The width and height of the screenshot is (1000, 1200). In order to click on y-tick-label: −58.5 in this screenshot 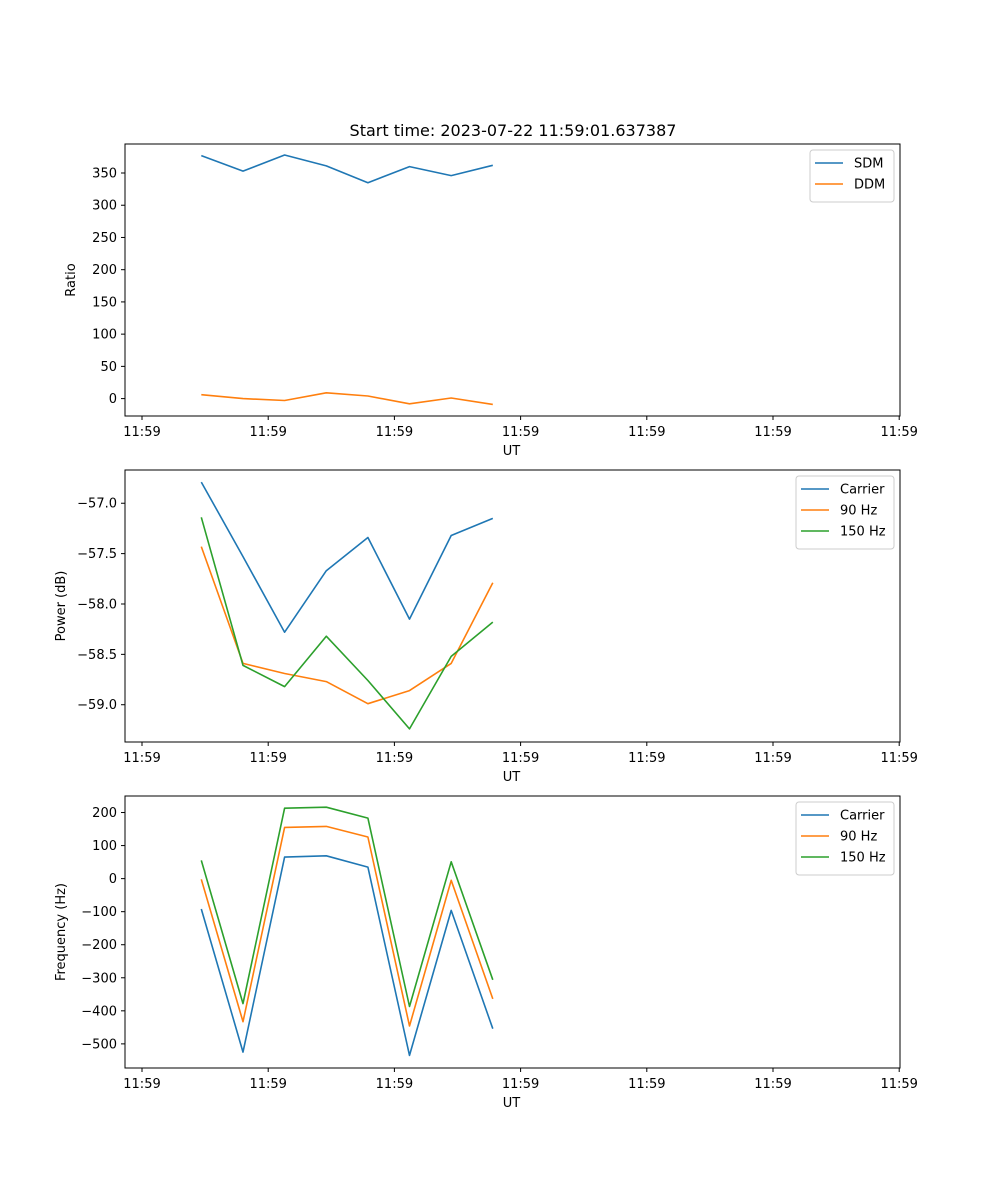, I will do `click(97, 655)`.